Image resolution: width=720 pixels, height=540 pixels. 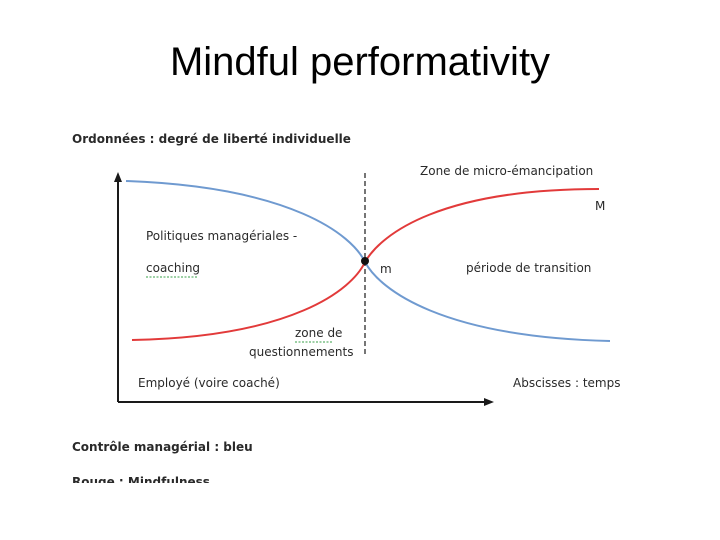 What do you see at coordinates (566, 383) in the screenshot?
I see `x-axis-title: Abscisses : temps` at bounding box center [566, 383].